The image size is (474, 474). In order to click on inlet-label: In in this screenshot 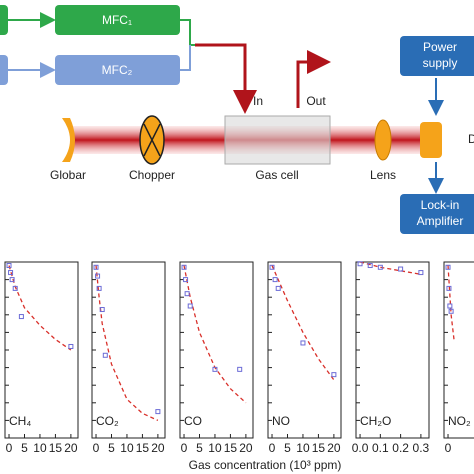, I will do `click(258, 101)`.